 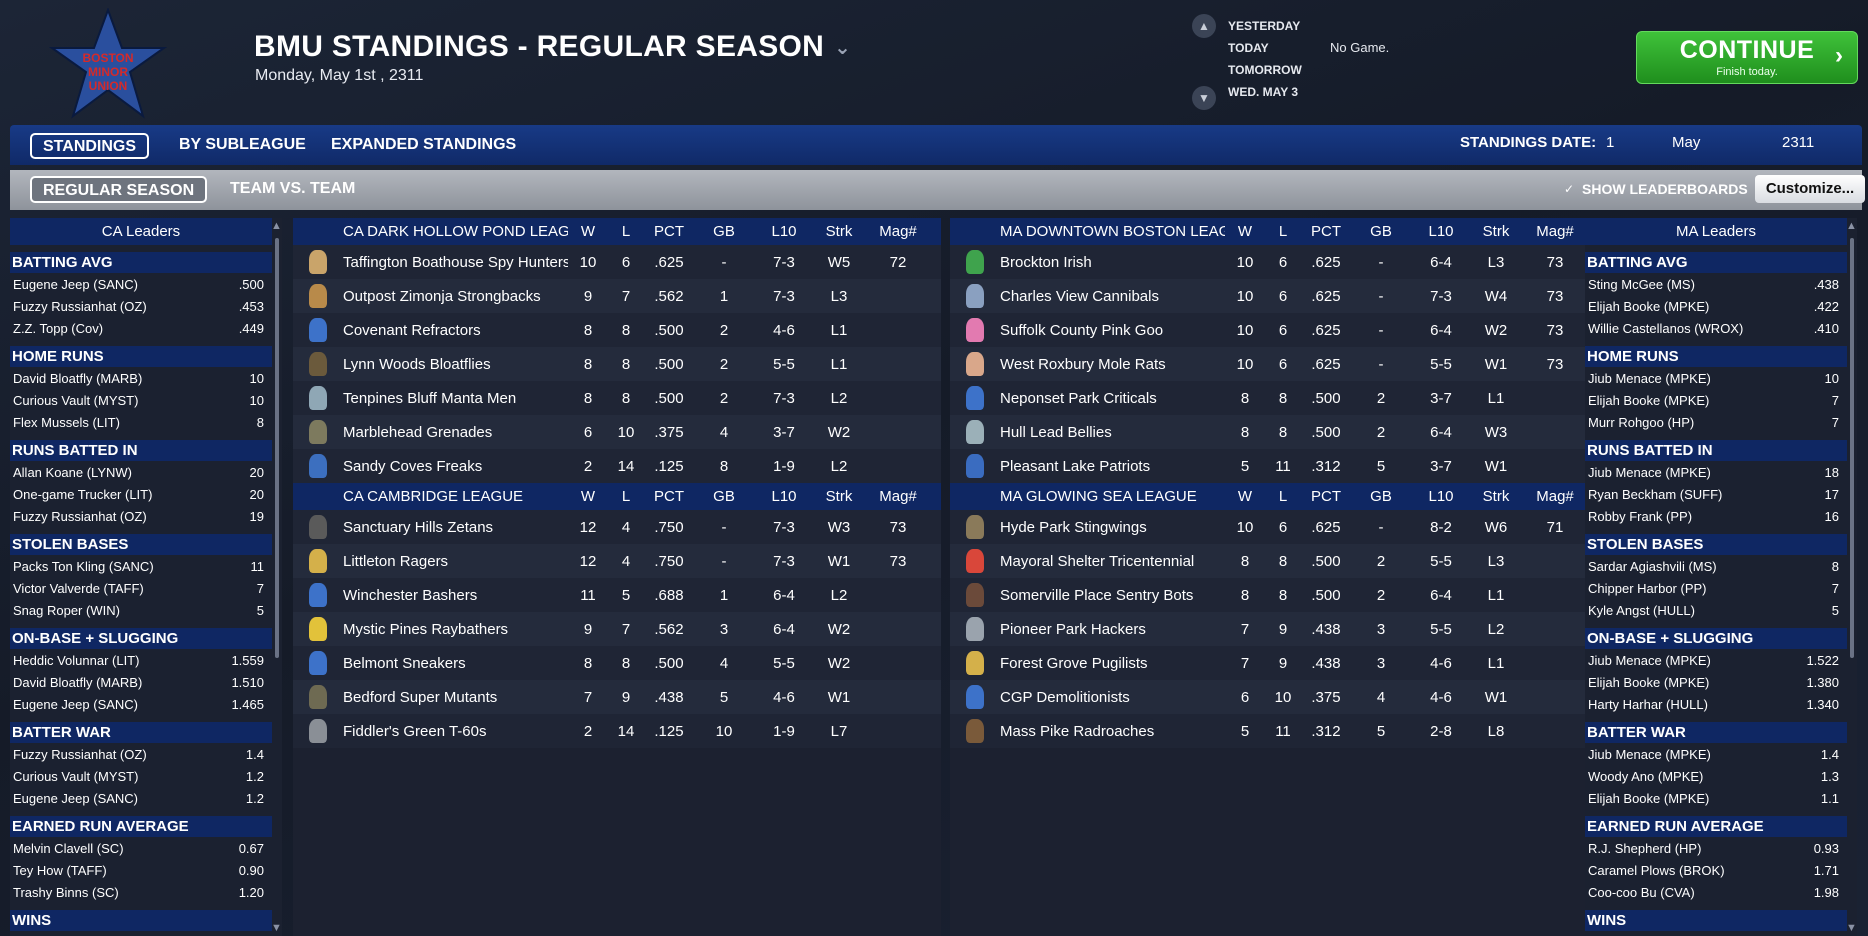 I want to click on leader-row: Packs Ton Kling (SANC) 11, so click(x=141, y=566).